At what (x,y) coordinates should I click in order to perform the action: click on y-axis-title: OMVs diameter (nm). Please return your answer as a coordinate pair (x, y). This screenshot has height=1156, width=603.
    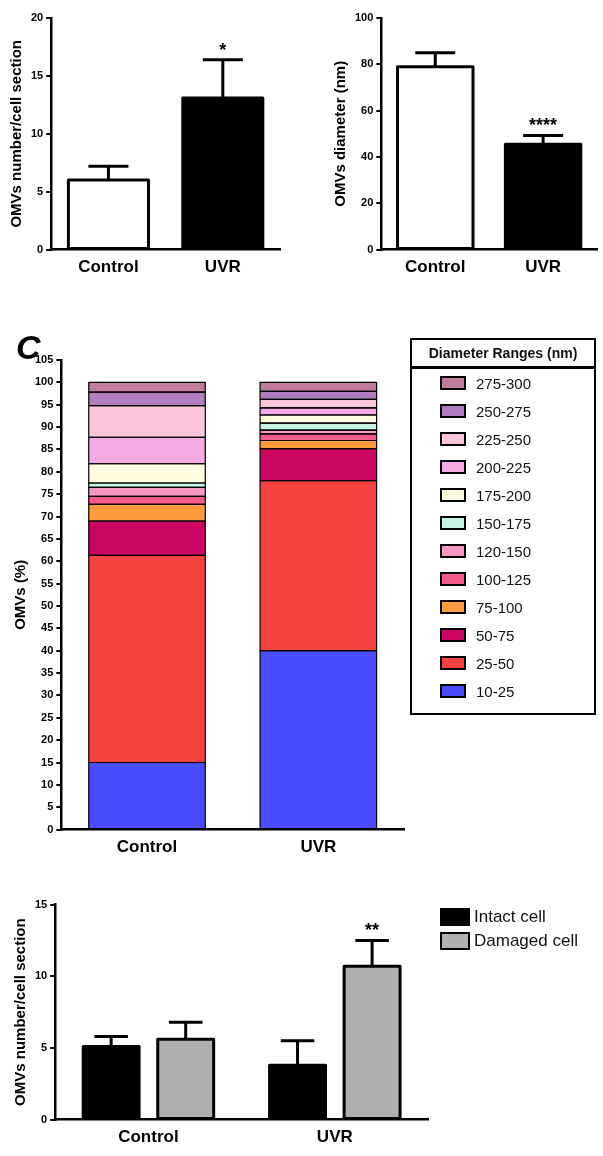
    Looking at the image, I should click on (340, 133).